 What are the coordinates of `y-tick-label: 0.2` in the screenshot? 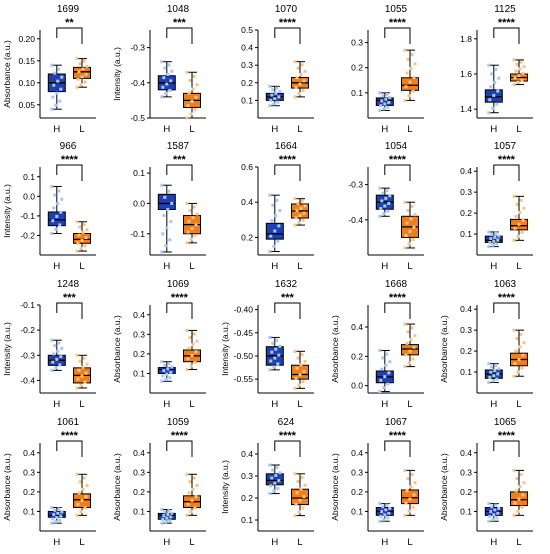 It's located at (466, 213).